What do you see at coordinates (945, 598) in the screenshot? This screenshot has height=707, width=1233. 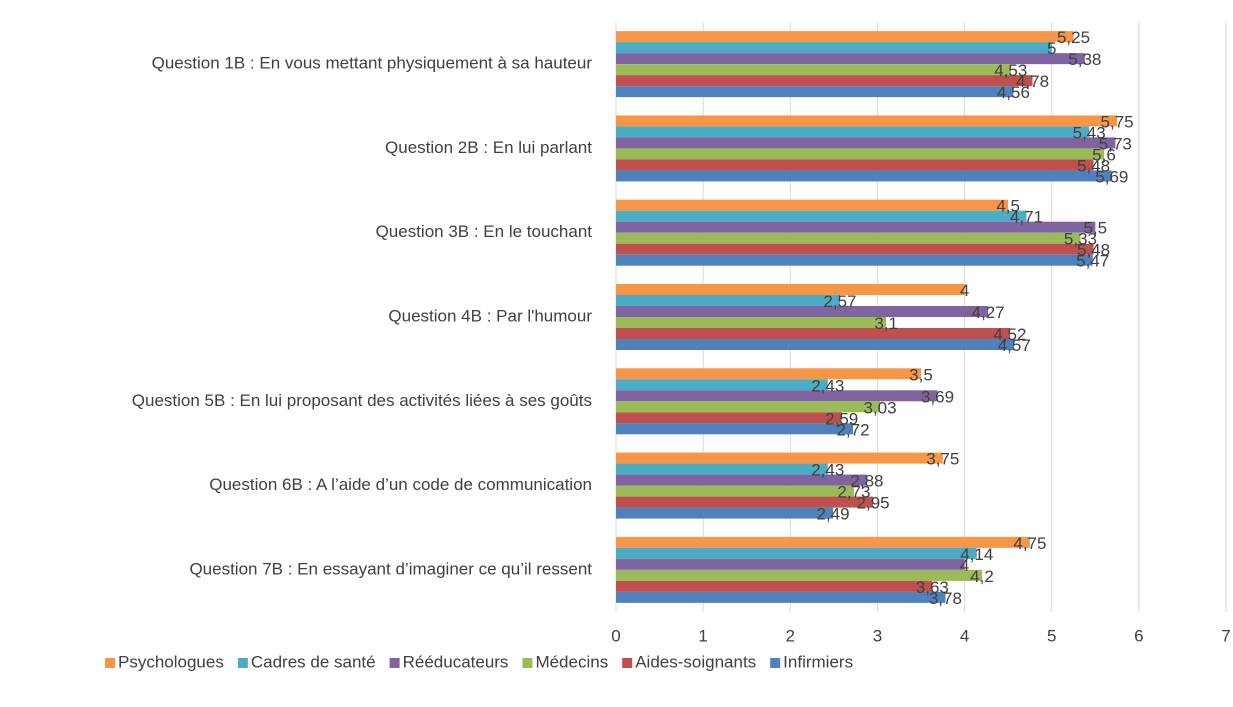 I see `data-label: 3,78` at bounding box center [945, 598].